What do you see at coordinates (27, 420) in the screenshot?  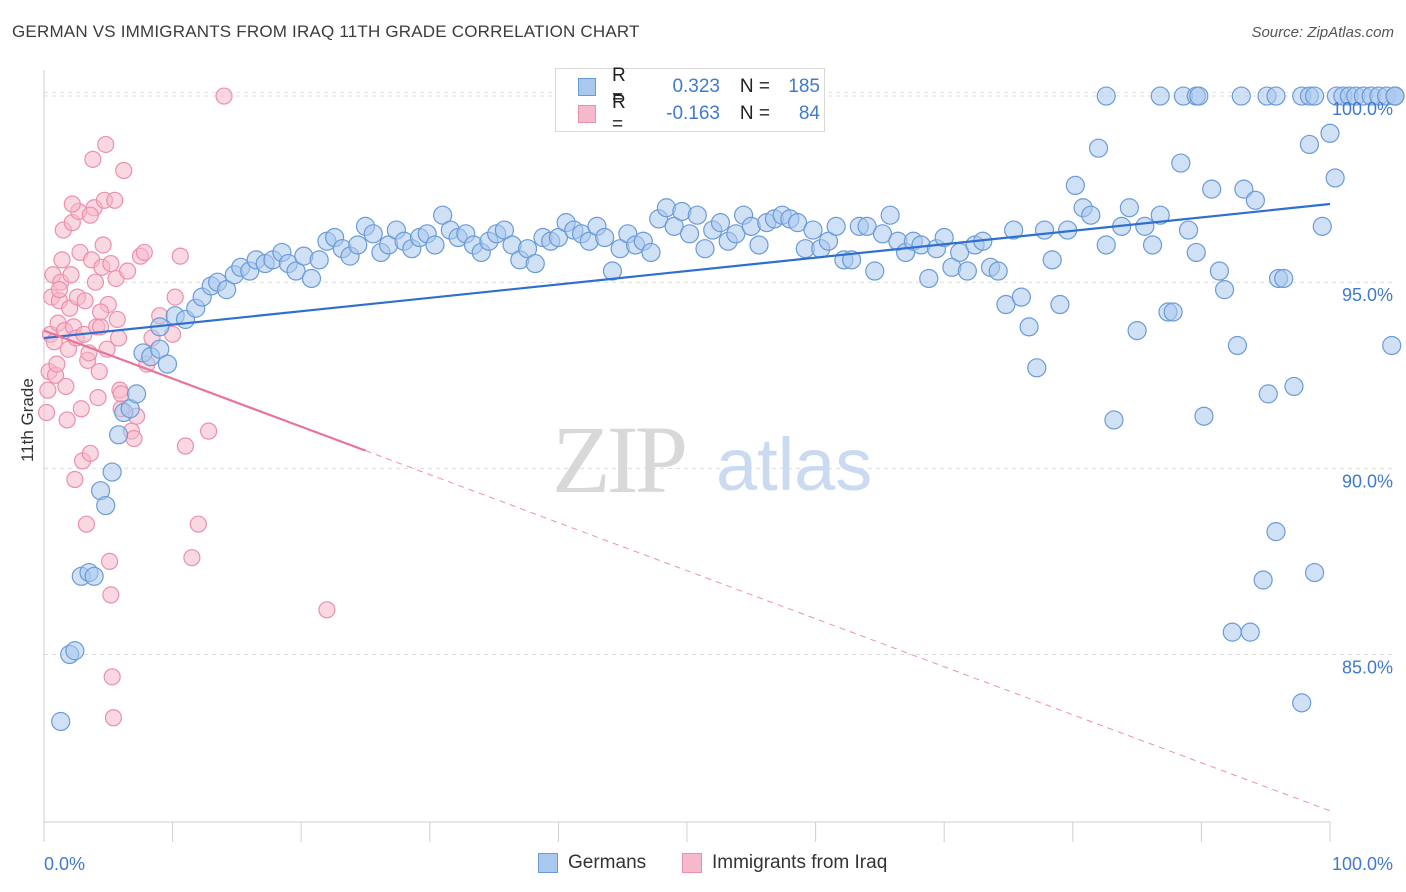 I see `y-axis-label: 11th Grade` at bounding box center [27, 420].